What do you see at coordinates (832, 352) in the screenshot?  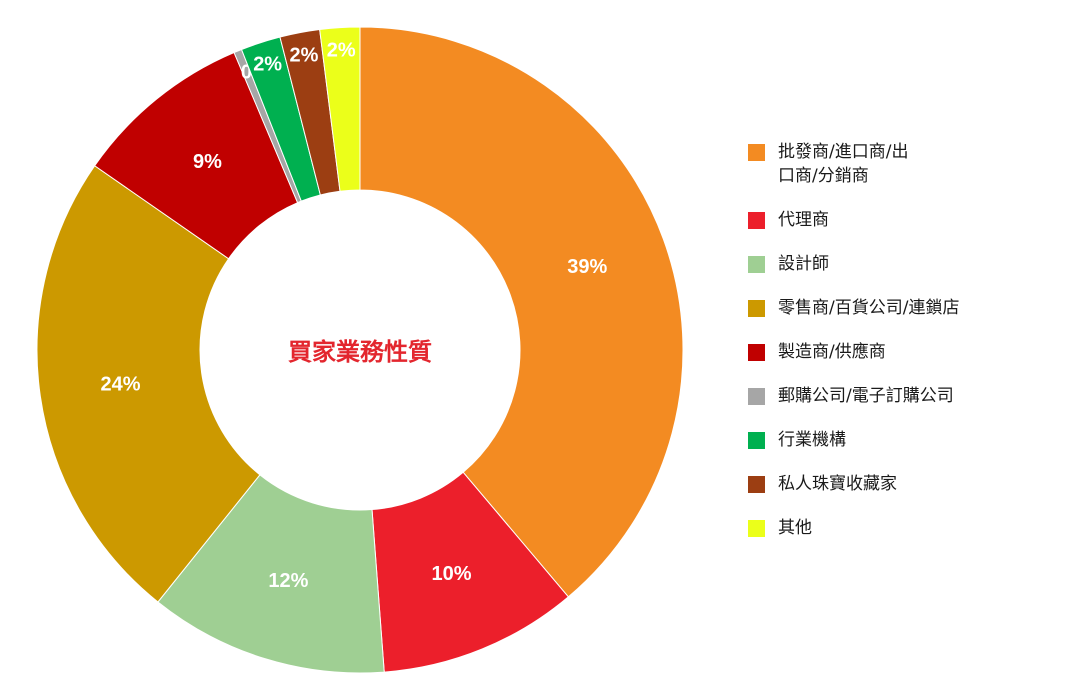 I see `legend-label: 製造商/供應商` at bounding box center [832, 352].